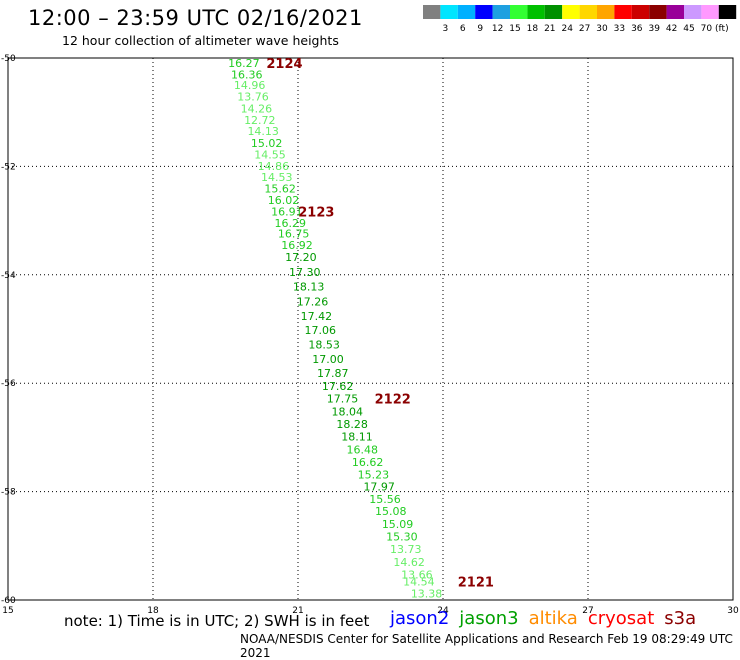 Image resolution: width=740 pixels, height=660 pixels. Describe the element at coordinates (153, 611) in the screenshot. I see `x-tick-label: 18` at that location.